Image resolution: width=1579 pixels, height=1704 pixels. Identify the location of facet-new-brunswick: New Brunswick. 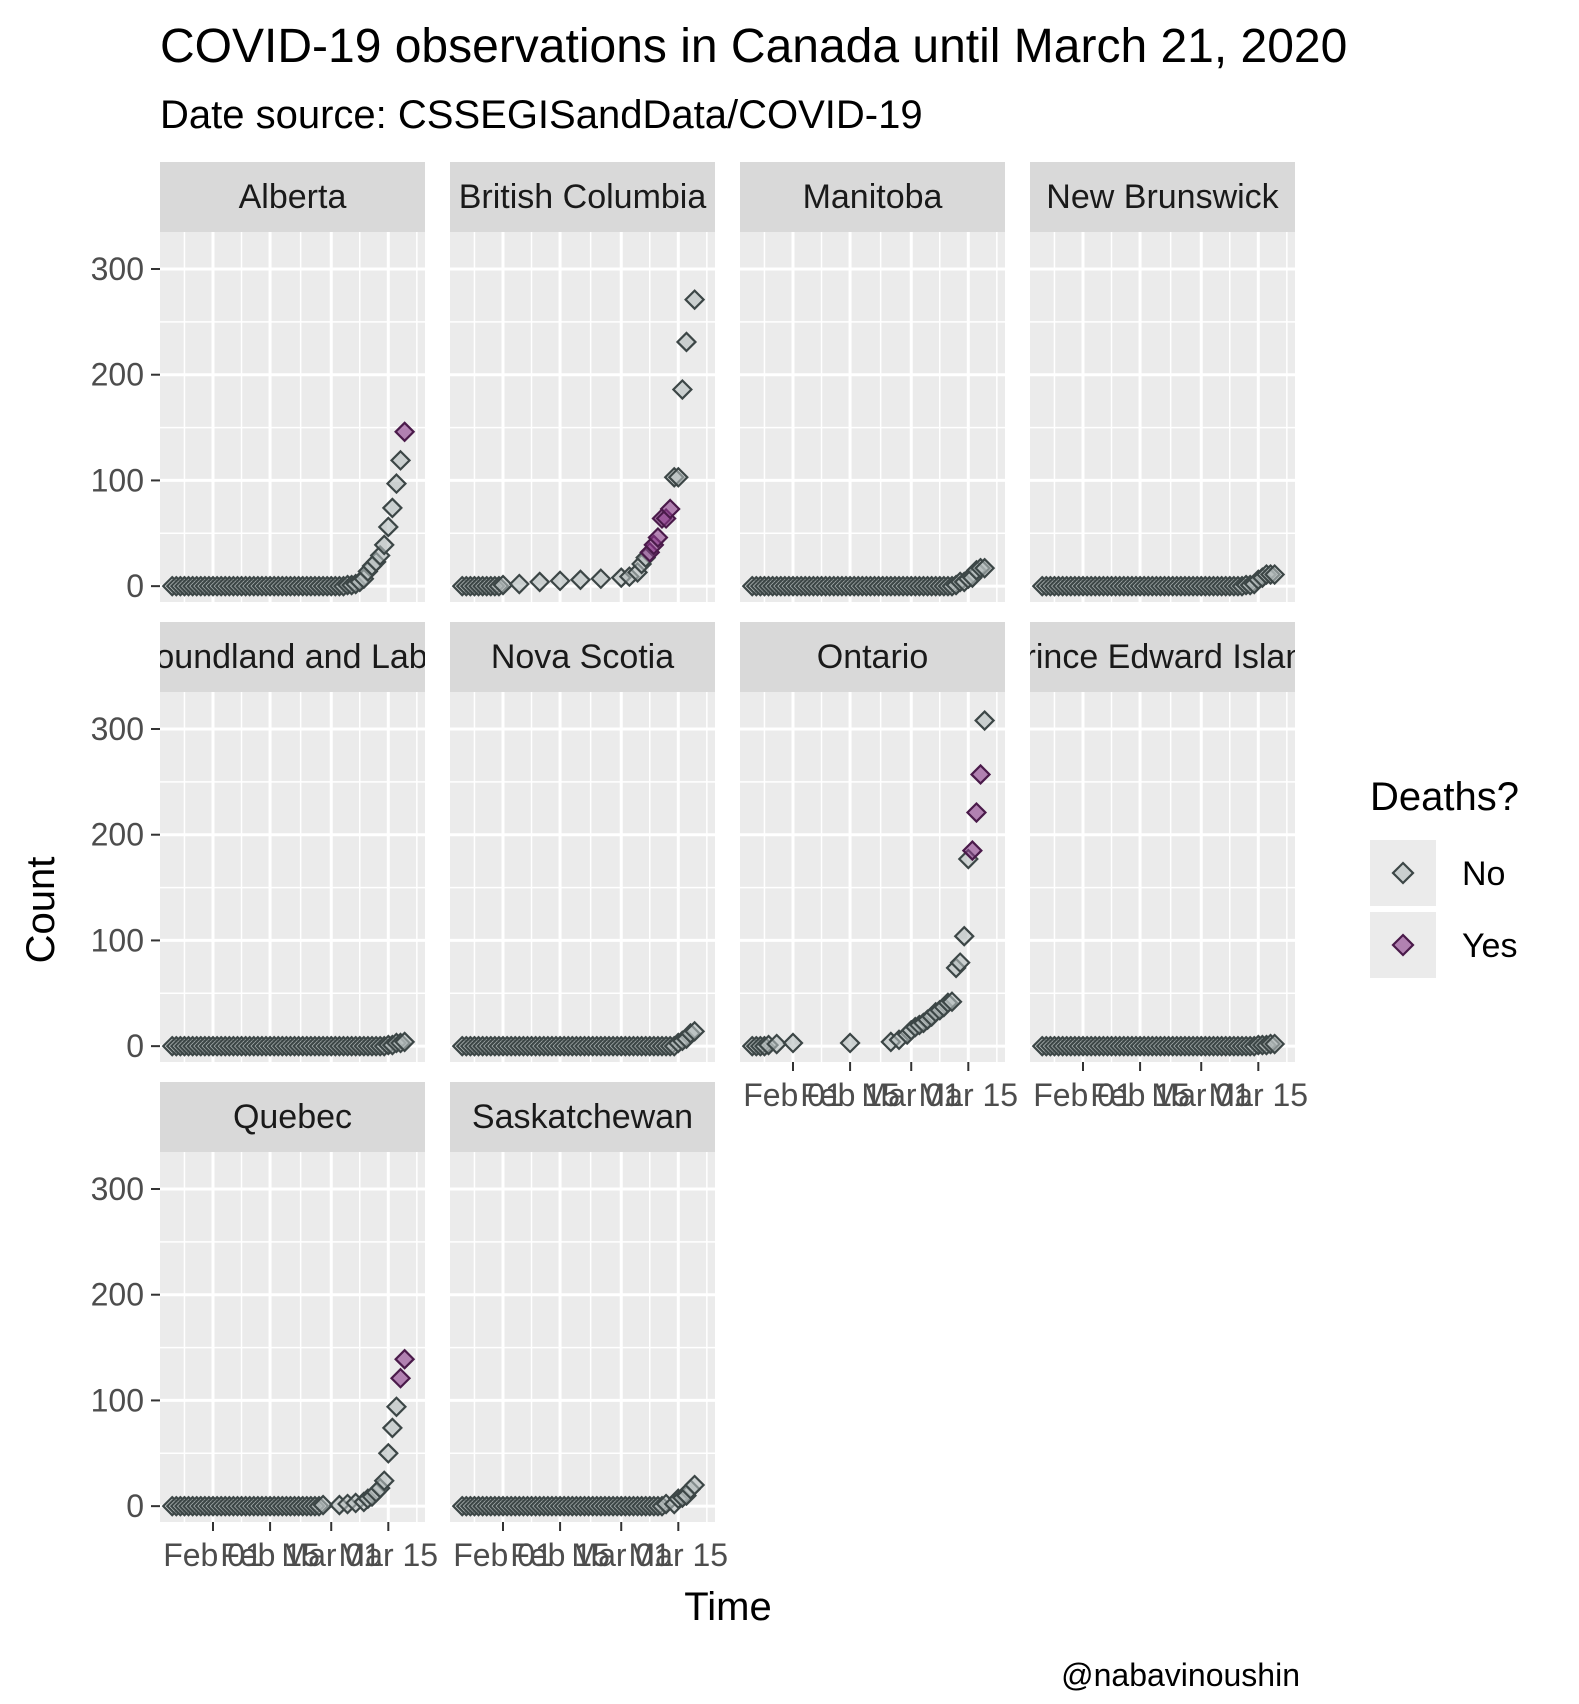
(1162, 382).